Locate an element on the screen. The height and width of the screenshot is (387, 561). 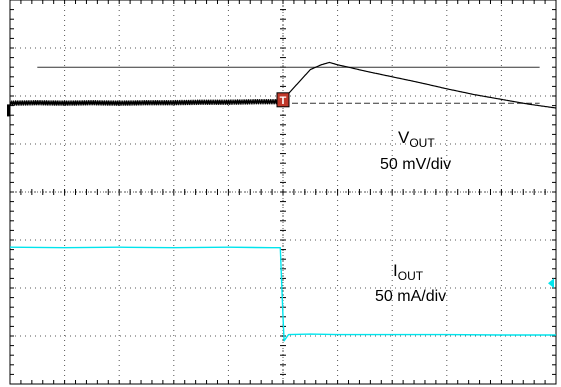
vout-label-sub: OUT is located at coordinates (422, 143).